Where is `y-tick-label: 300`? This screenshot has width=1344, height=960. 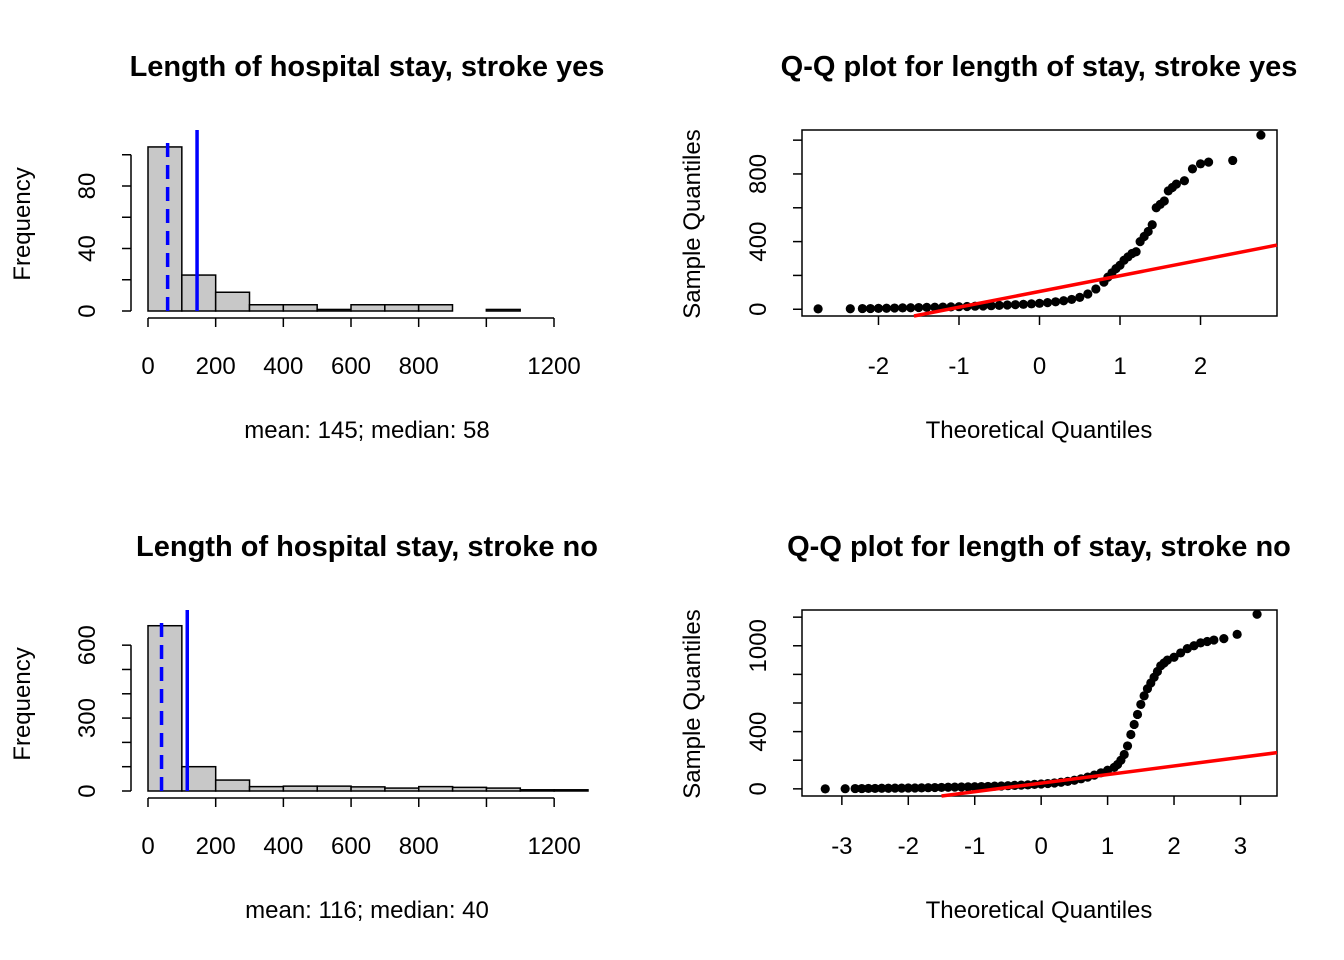 y-tick-label: 300 is located at coordinates (87, 718).